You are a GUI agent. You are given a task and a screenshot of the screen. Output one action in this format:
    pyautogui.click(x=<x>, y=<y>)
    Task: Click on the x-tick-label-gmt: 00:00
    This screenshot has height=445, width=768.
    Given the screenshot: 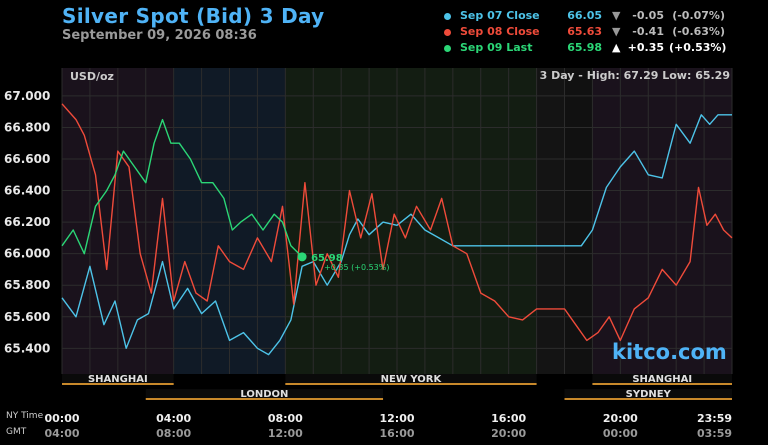 What is the action you would take?
    pyautogui.click(x=620, y=433)
    